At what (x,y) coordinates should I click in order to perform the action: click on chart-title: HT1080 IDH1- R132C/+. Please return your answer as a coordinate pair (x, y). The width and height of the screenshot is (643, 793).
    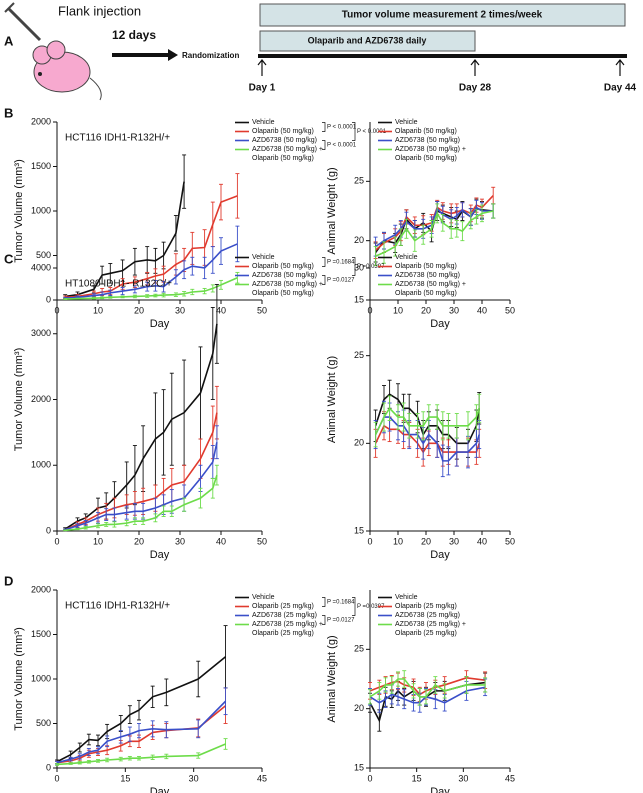
    Looking at the image, I should click on (118, 284).